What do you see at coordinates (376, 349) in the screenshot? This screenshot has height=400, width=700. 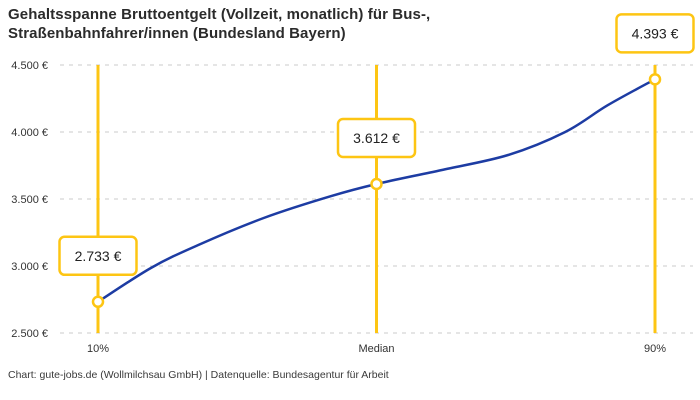 I see `x-axis-tick-label: Median` at bounding box center [376, 349].